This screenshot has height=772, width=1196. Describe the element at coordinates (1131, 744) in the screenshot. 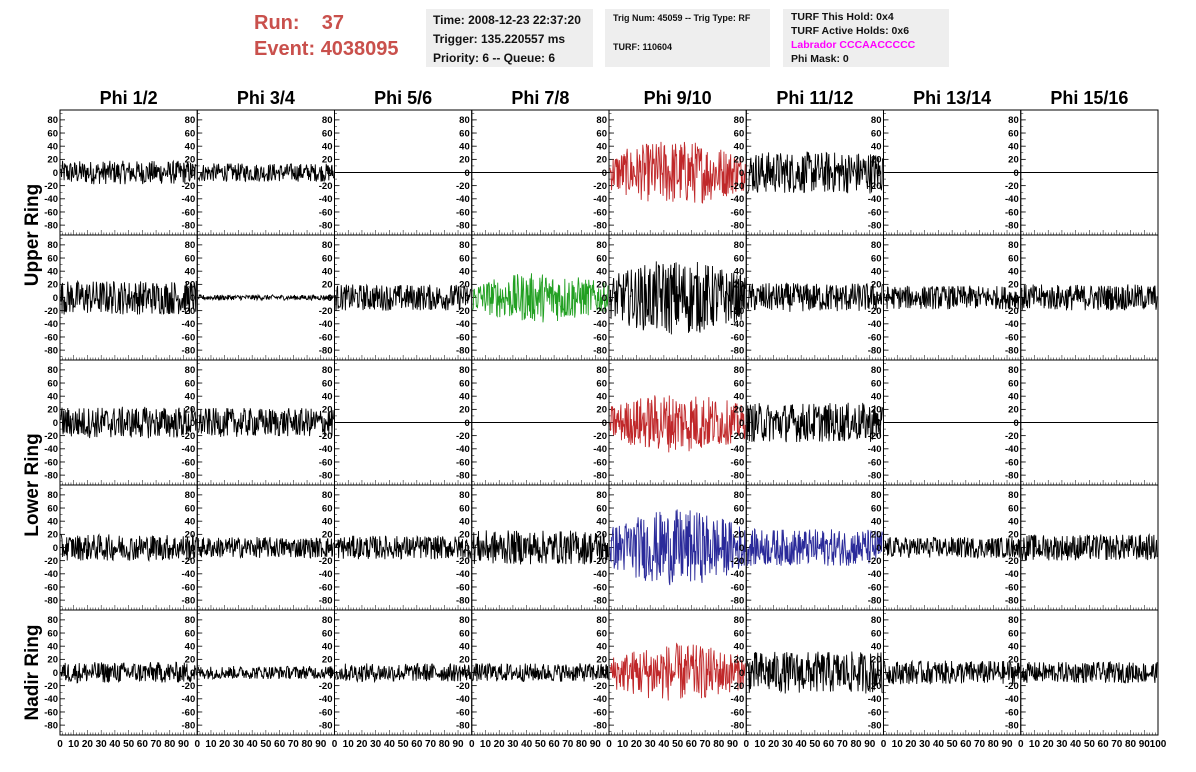

I see `x-tick-label: 80` at that location.